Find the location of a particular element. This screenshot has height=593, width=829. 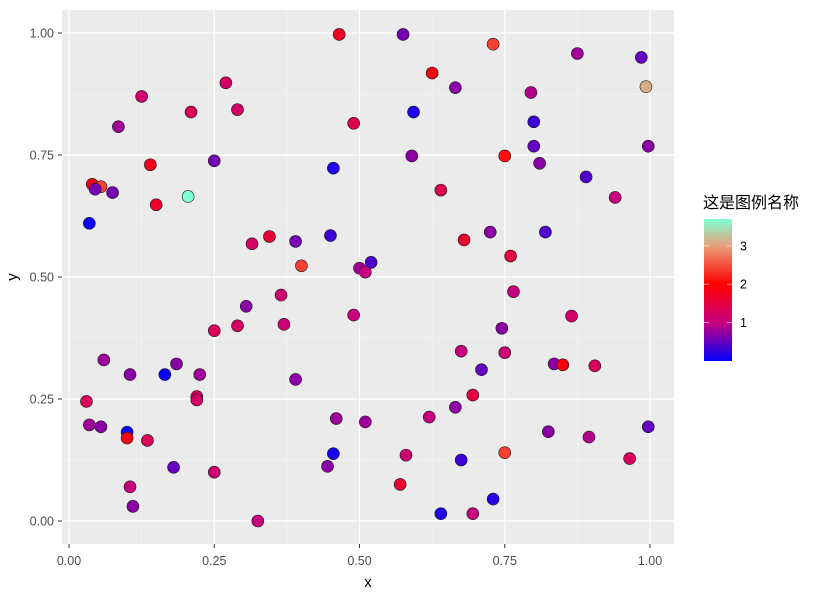

x-axis: 0.00 0.25 0.50 0.75 1.00 is located at coordinates (359, 556).